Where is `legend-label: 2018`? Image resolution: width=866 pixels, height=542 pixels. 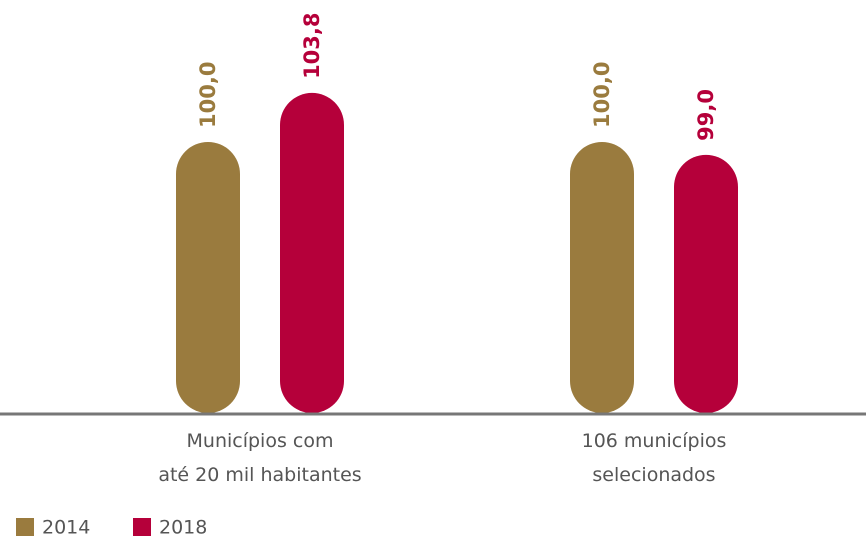
legend-label: 2018 is located at coordinates (183, 528).